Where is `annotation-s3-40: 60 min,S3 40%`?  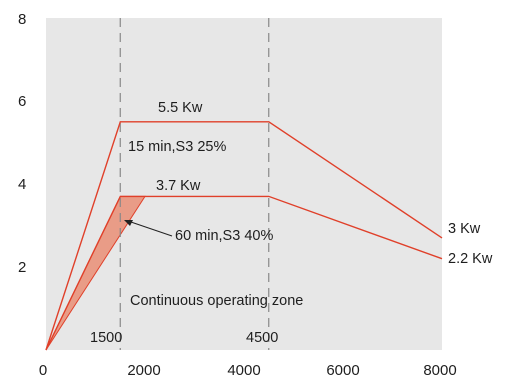
annotation-s3-40: 60 min,S3 40% is located at coordinates (224, 236).